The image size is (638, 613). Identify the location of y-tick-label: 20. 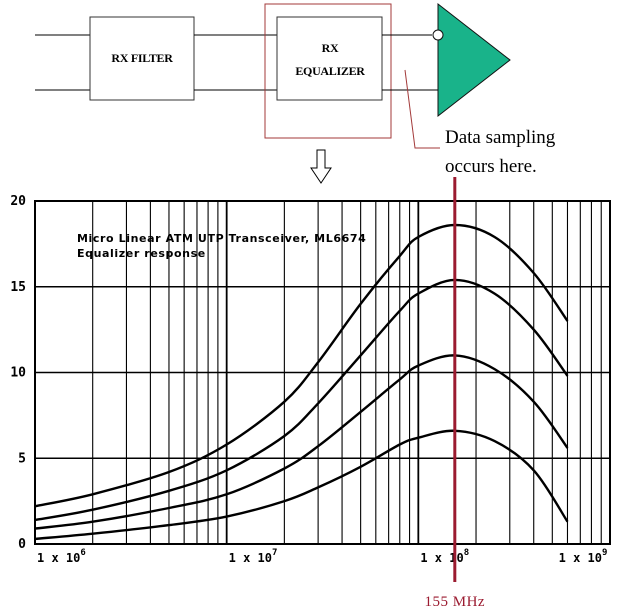
(18, 201).